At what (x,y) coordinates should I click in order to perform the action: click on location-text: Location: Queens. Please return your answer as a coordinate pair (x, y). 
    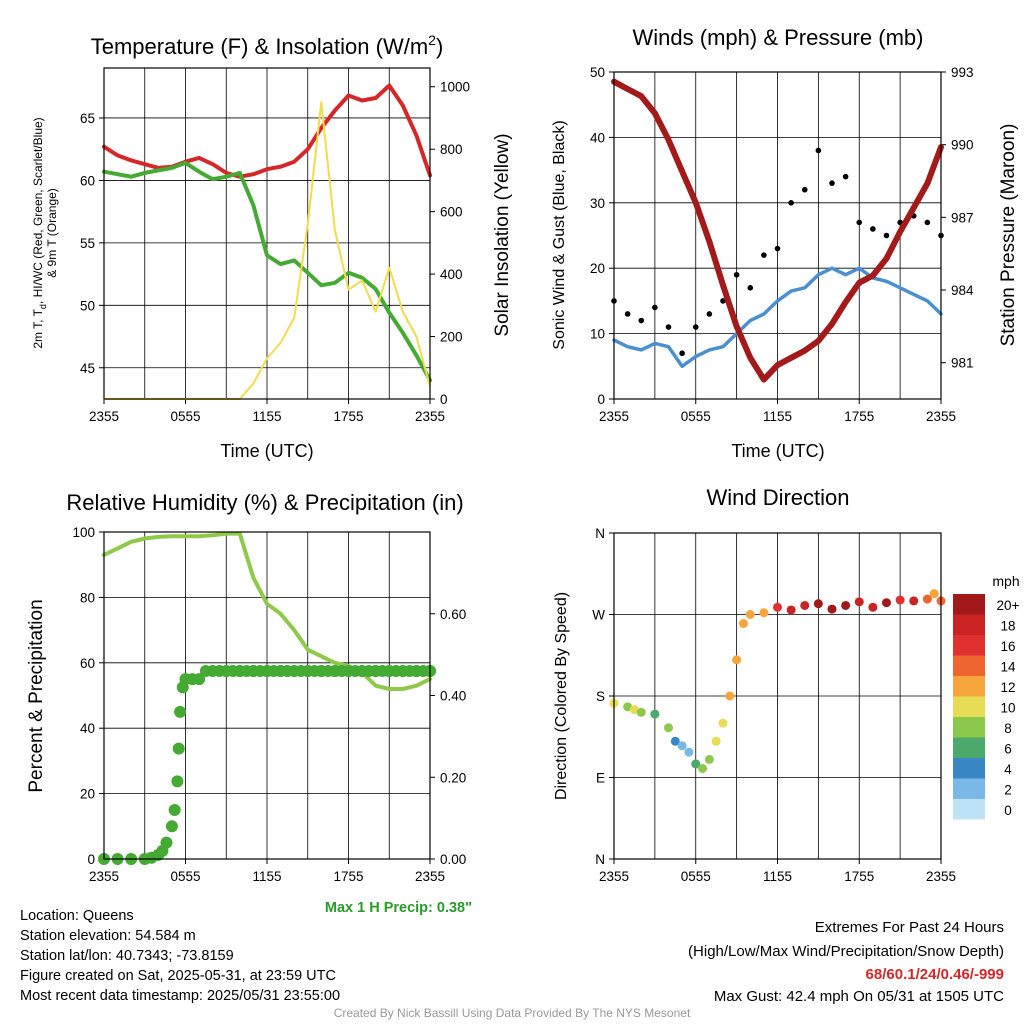
    Looking at the image, I should click on (77, 916).